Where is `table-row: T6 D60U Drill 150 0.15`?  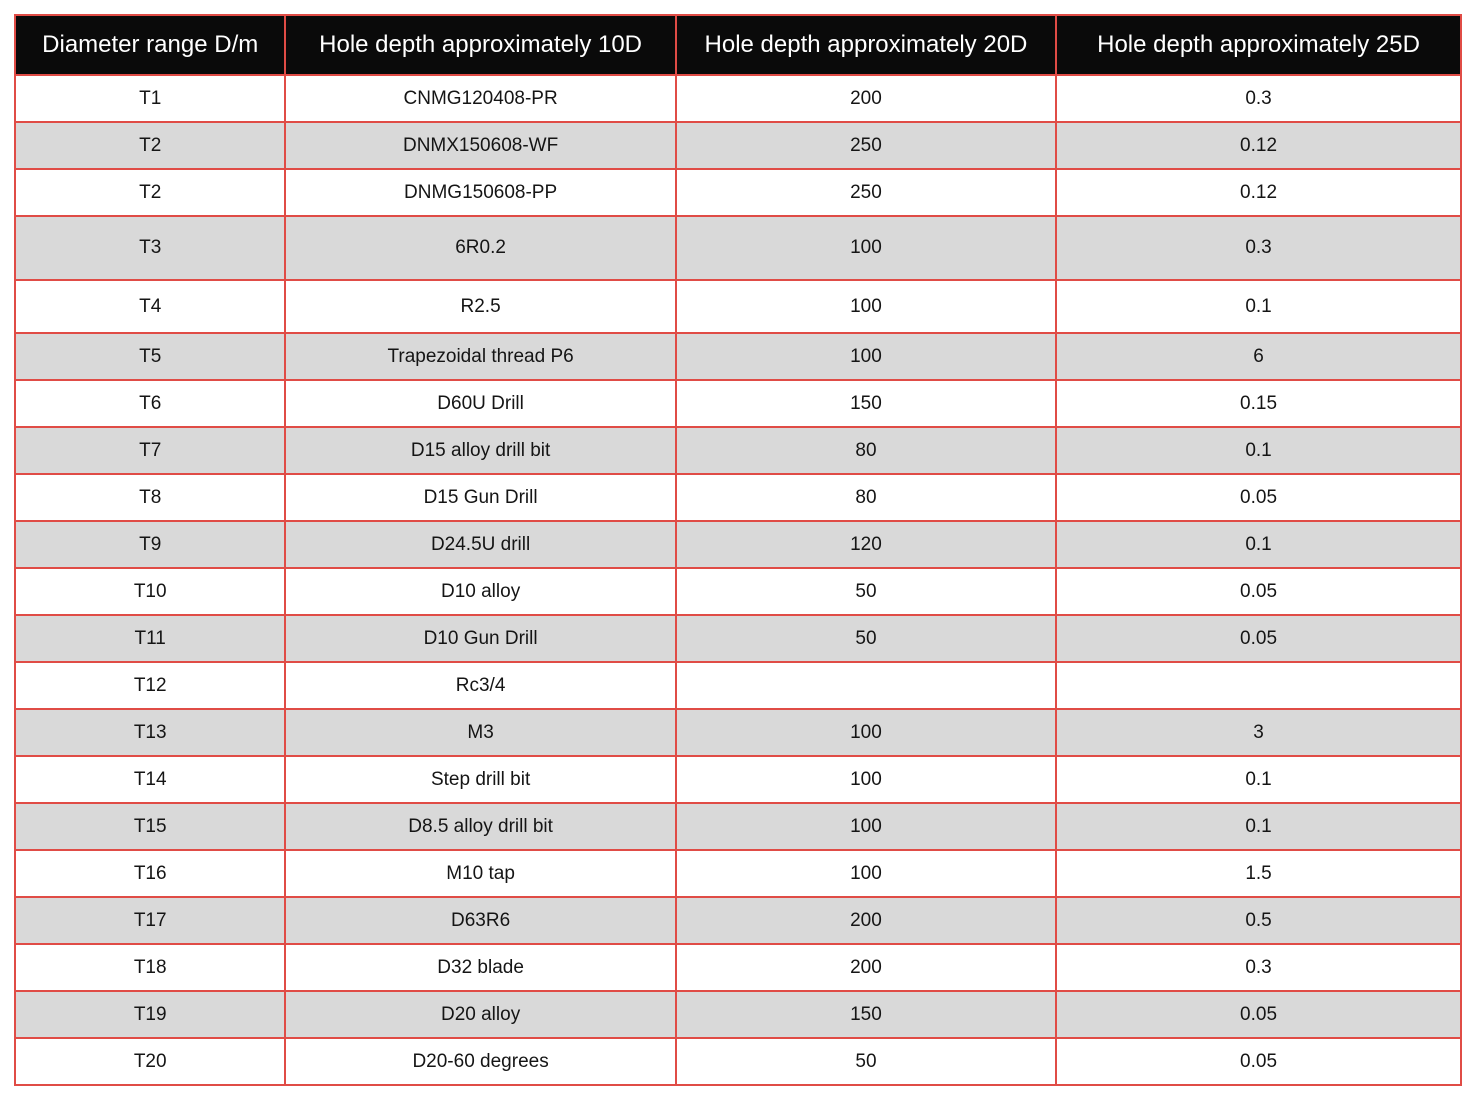 table-row: T6 D60U Drill 150 0.15 is located at coordinates (737, 403).